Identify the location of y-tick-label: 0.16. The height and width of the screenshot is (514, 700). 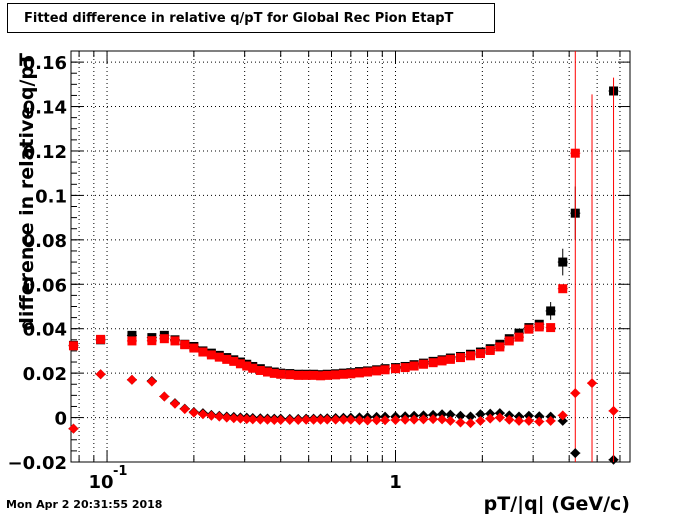
(45, 63).